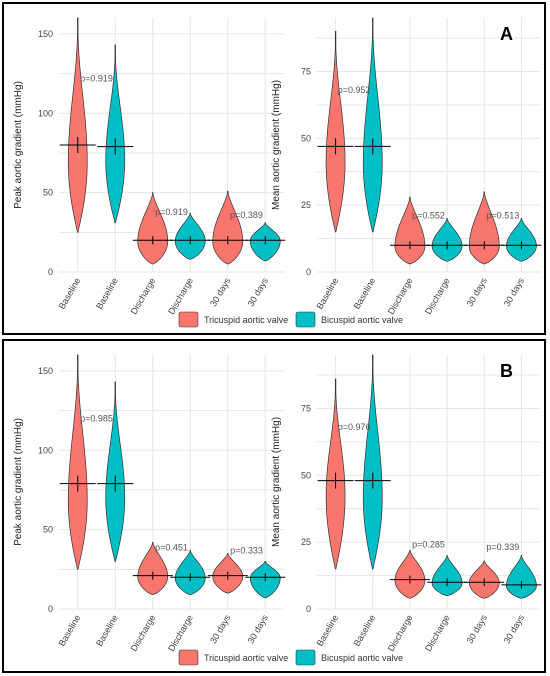  What do you see at coordinates (428, 545) in the screenshot?
I see `p-value-label: p=0.285` at bounding box center [428, 545].